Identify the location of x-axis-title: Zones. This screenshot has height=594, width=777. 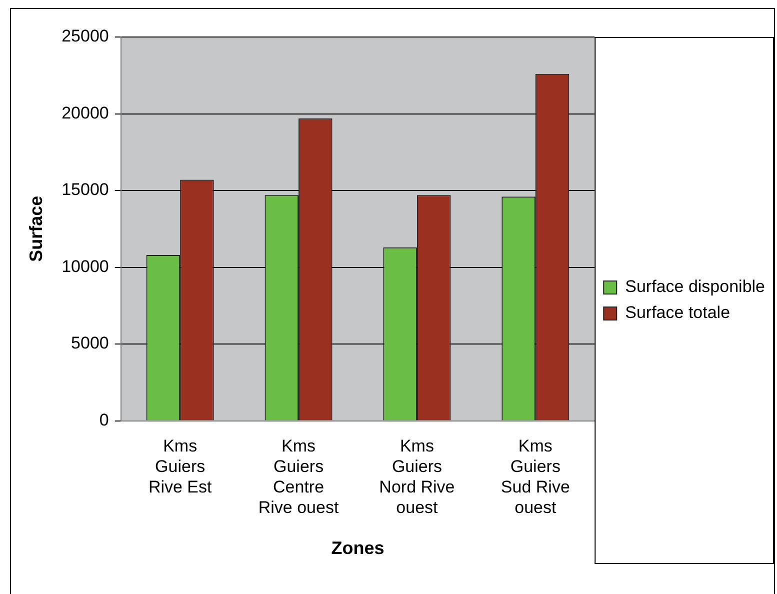
(357, 548).